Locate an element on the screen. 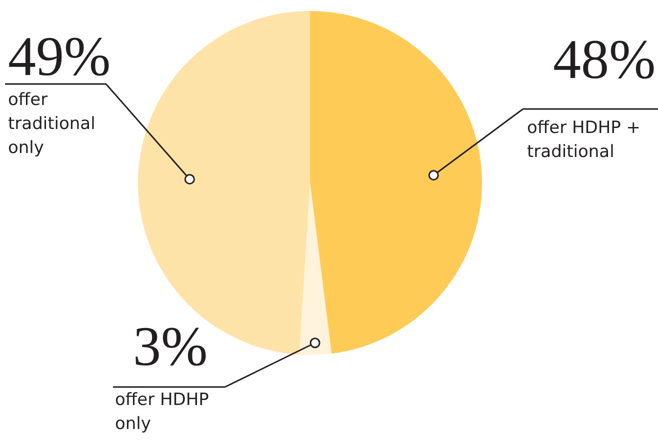  slice-label: offer traditional only is located at coordinates (52, 124).